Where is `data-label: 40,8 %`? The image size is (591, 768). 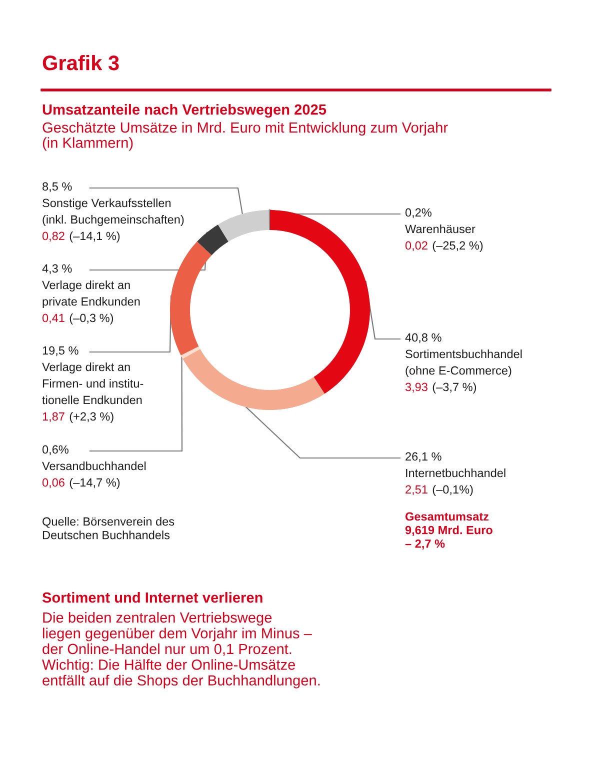 data-label: 40,8 % is located at coordinates (423, 338).